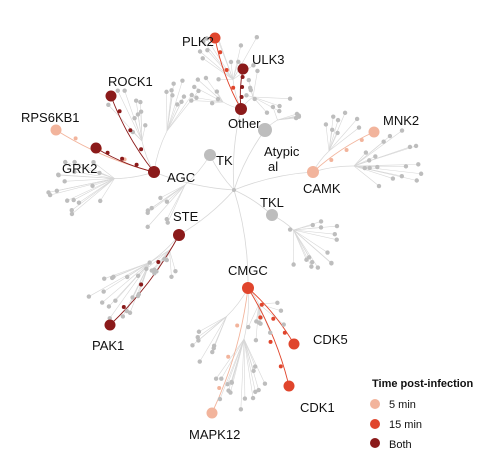 The image size is (498, 473). Describe the element at coordinates (423, 384) in the screenshot. I see `legend-title: Time post-infection` at that location.